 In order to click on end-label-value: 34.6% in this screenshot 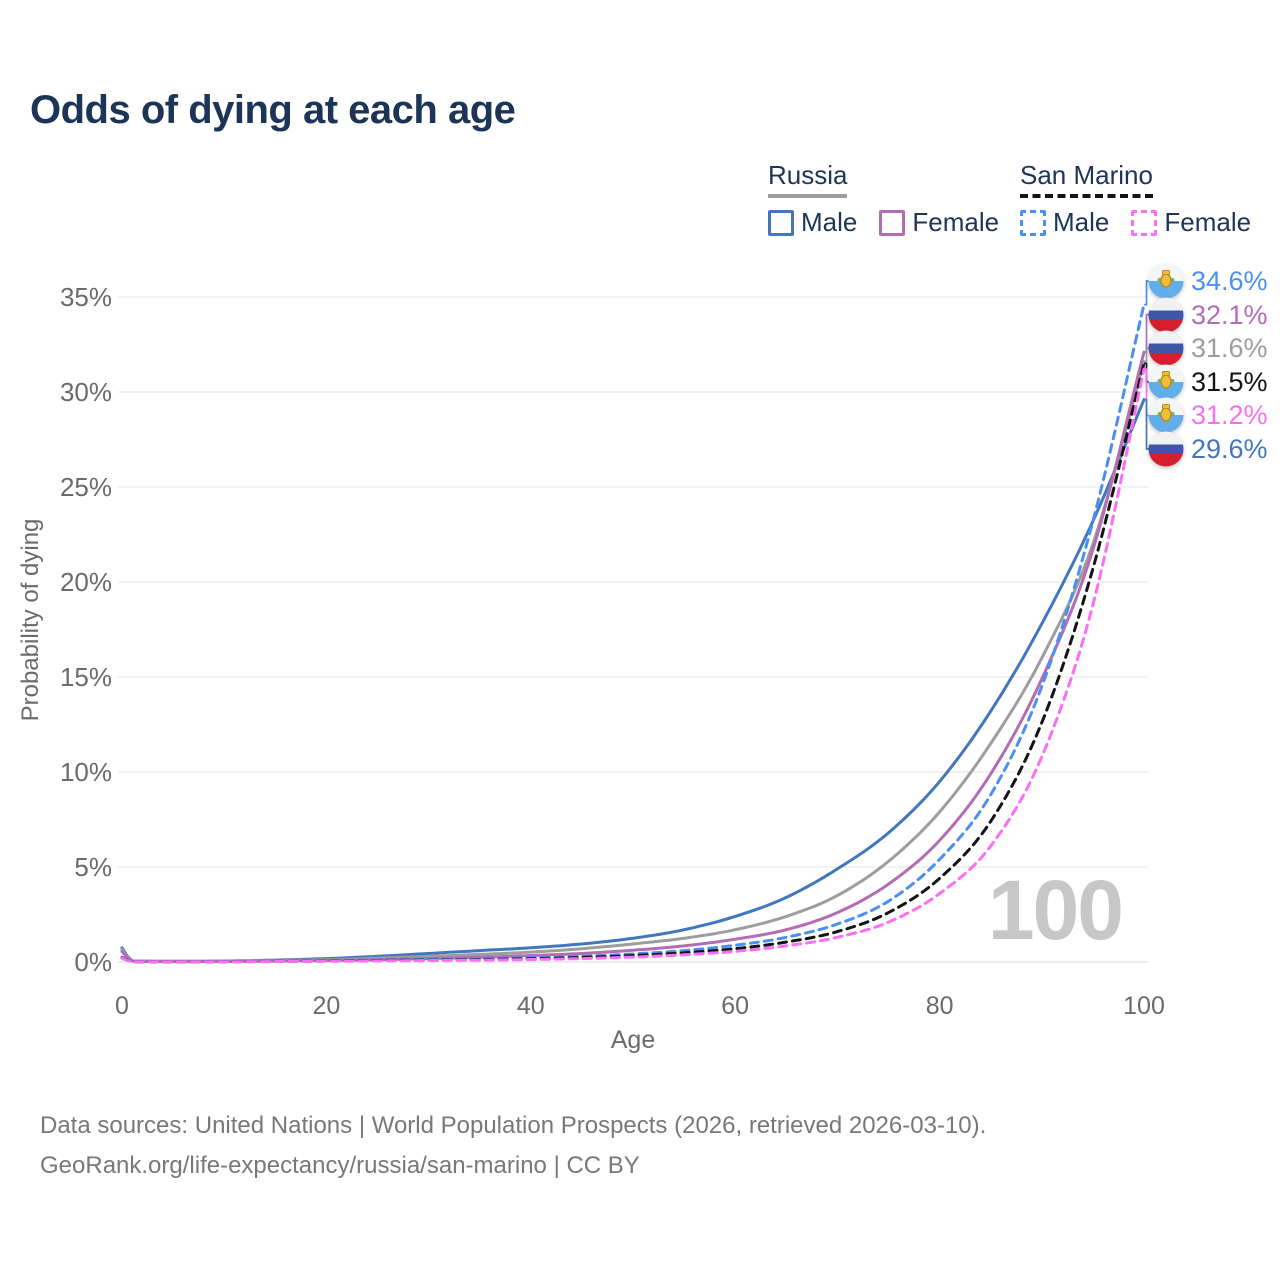, I will do `click(1229, 281)`.